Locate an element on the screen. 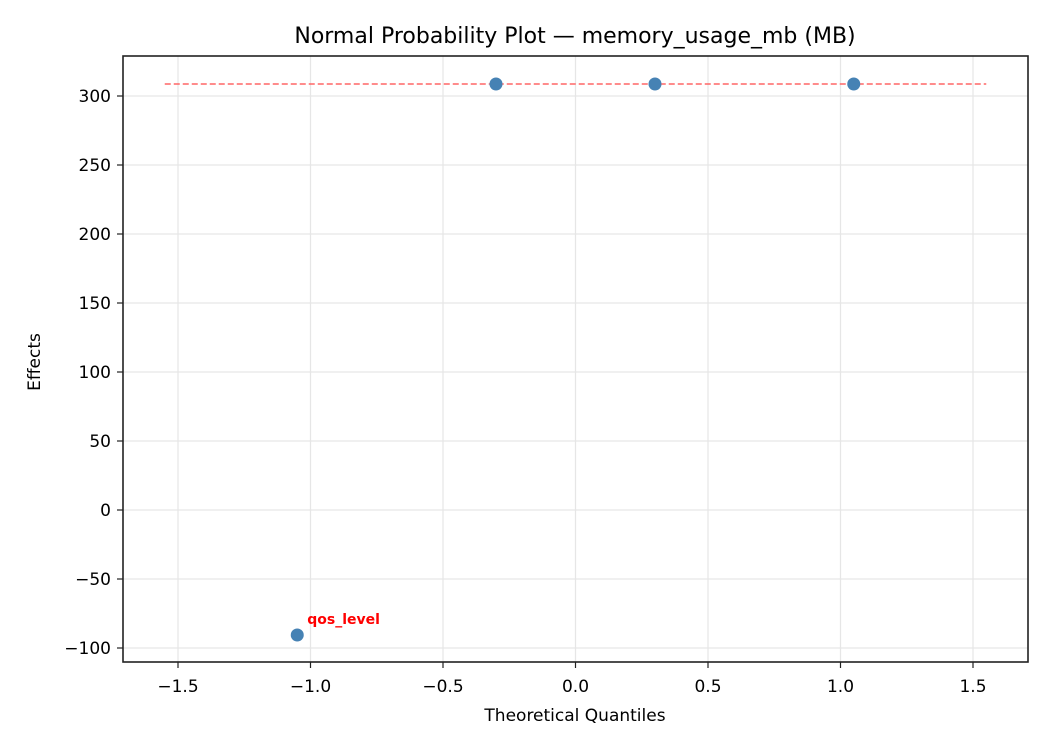 The width and height of the screenshot is (1050, 750). y-tick-label: −50 is located at coordinates (93, 580).